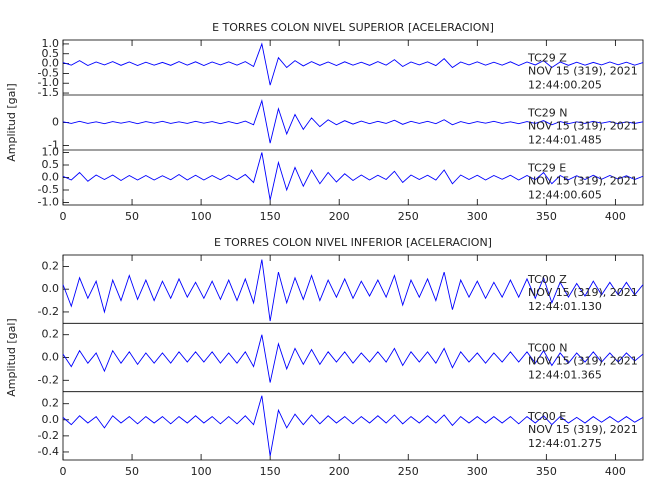  What do you see at coordinates (55, 122) in the screenshot?
I see `y-tick-label: 0` at bounding box center [55, 122].